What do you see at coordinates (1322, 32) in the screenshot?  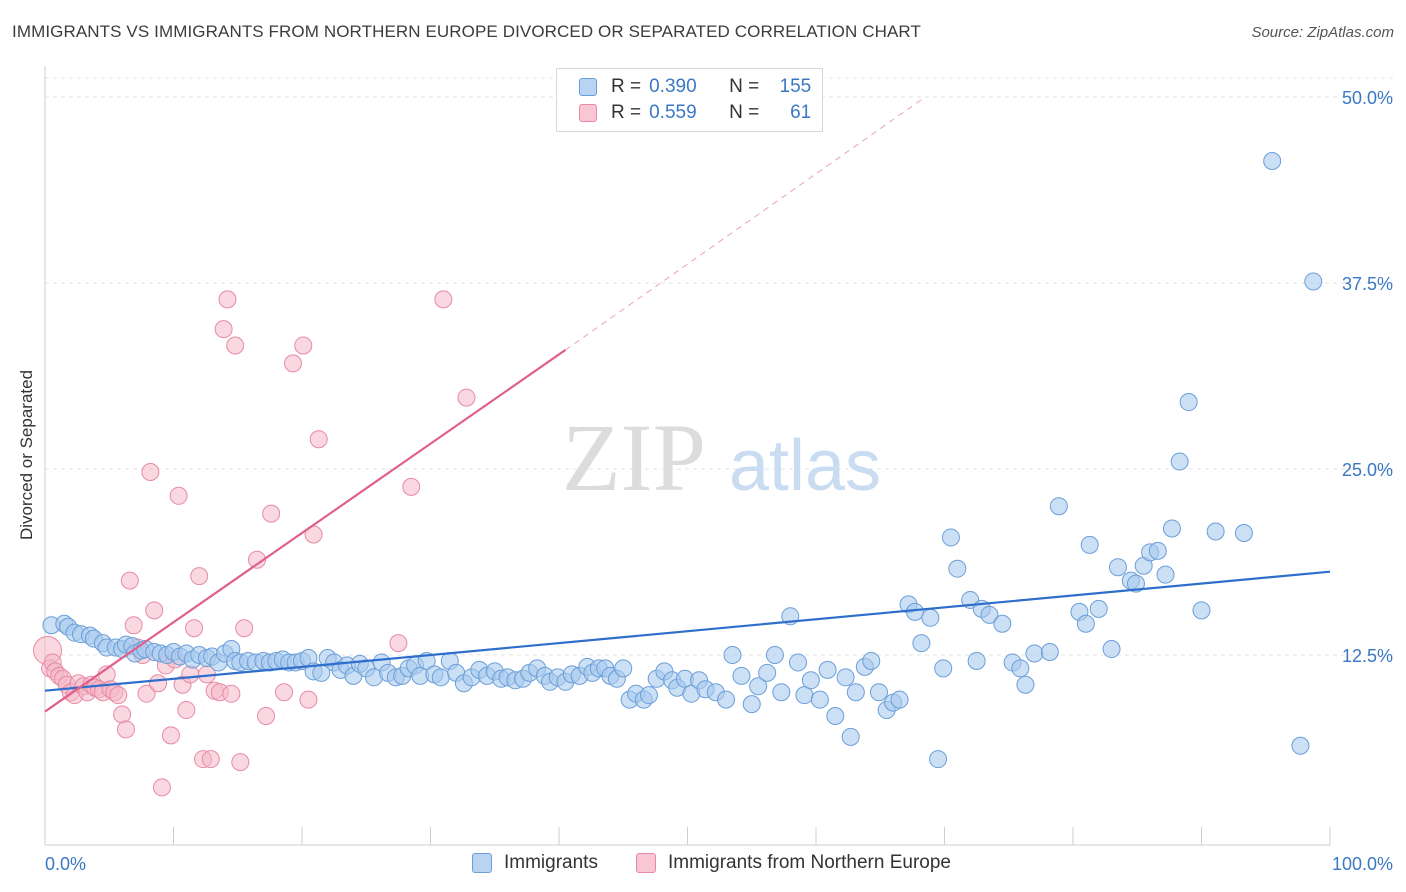 I see `source-credit: Source: ZipAtlas.com` at bounding box center [1322, 32].